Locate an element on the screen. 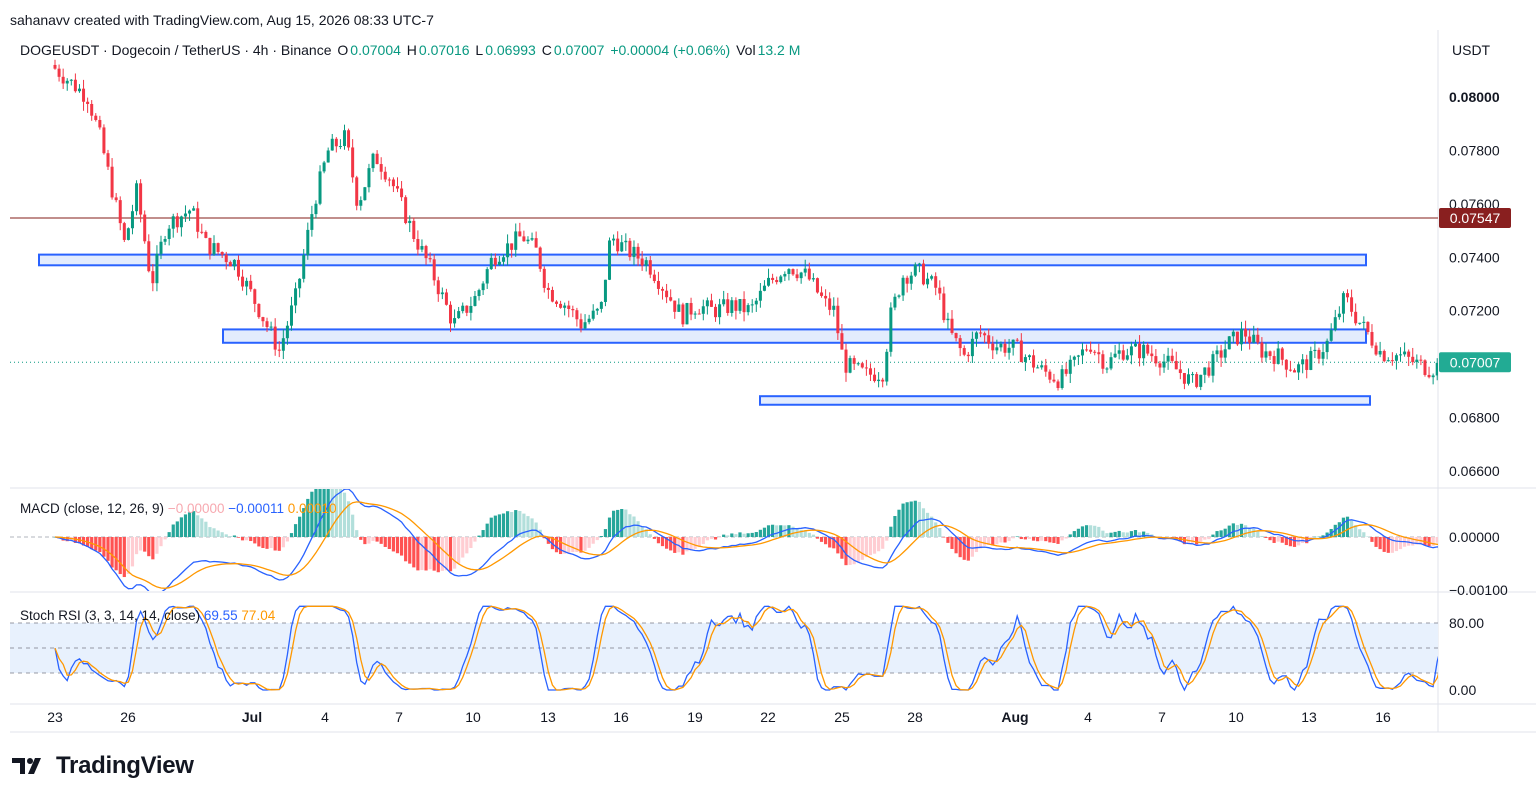 The height and width of the screenshot is (800, 1536). brand-name: TradingView is located at coordinates (125, 765).